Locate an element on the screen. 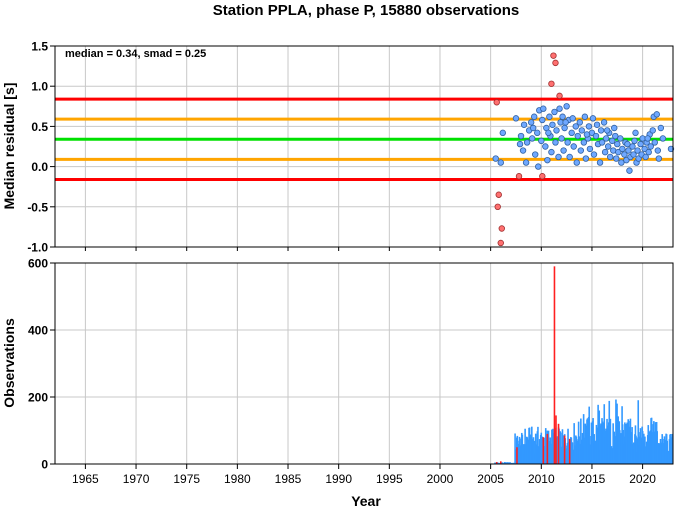 The width and height of the screenshot is (678, 516). x-tick-label: 1975 is located at coordinates (186, 479).